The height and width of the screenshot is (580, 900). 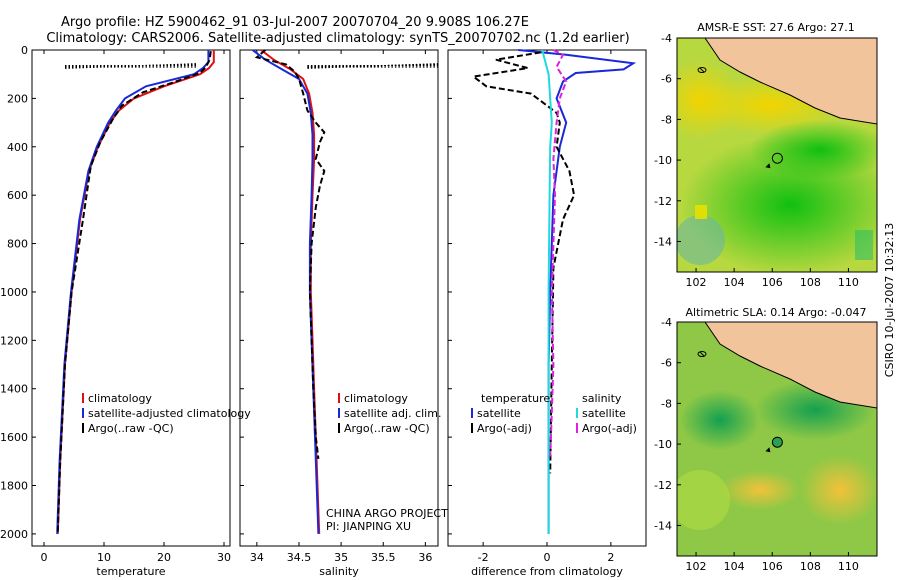 I want to click on sst-map-axes: 102 104 106 108 110 -4 -6 -8 -10 -12 -14, so click(x=756, y=160).